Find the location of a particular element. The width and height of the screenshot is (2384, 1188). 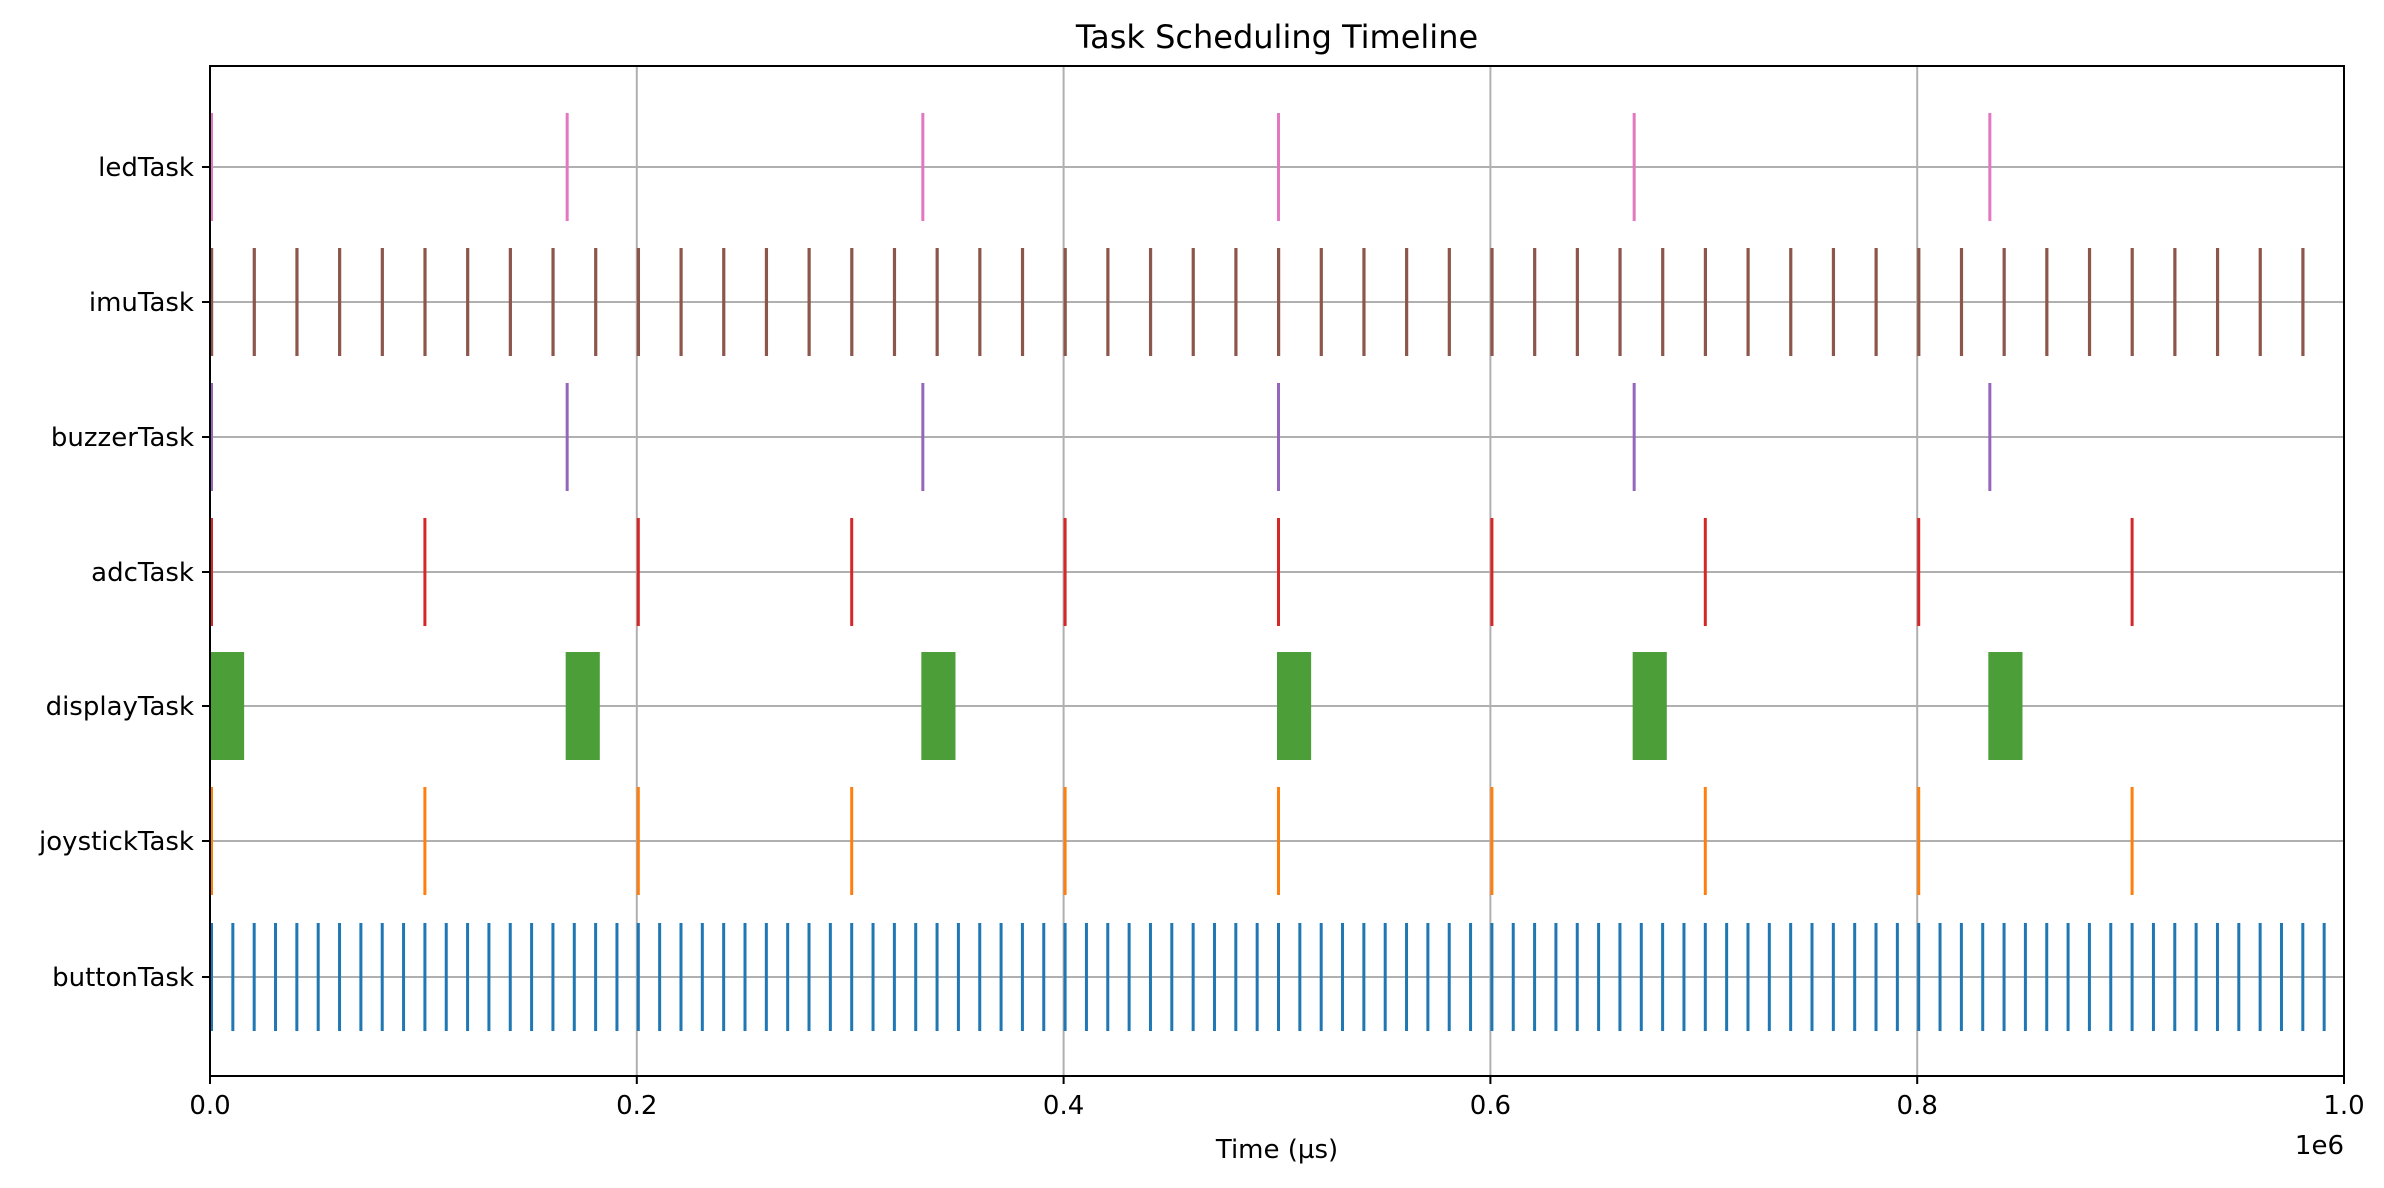

y-tick-label: buttonTask is located at coordinates (123, 978).